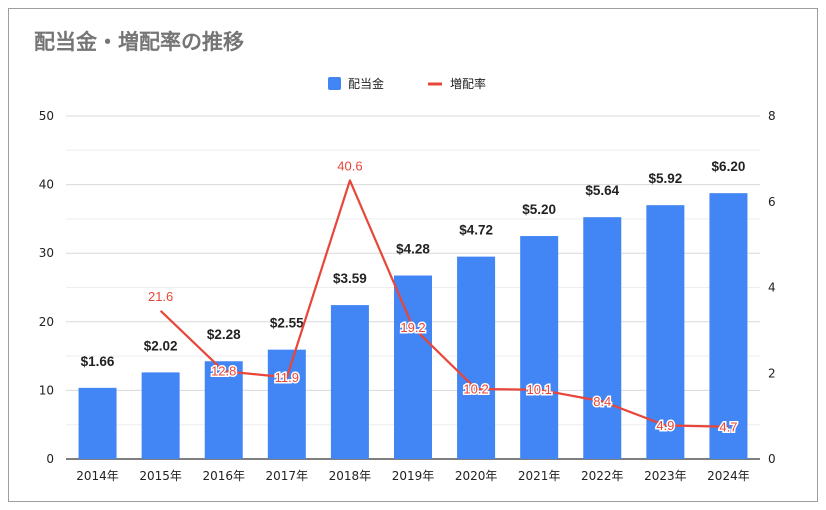 This screenshot has width=826, height=510. I want to click on y-right-tick-label: 0, so click(772, 459).